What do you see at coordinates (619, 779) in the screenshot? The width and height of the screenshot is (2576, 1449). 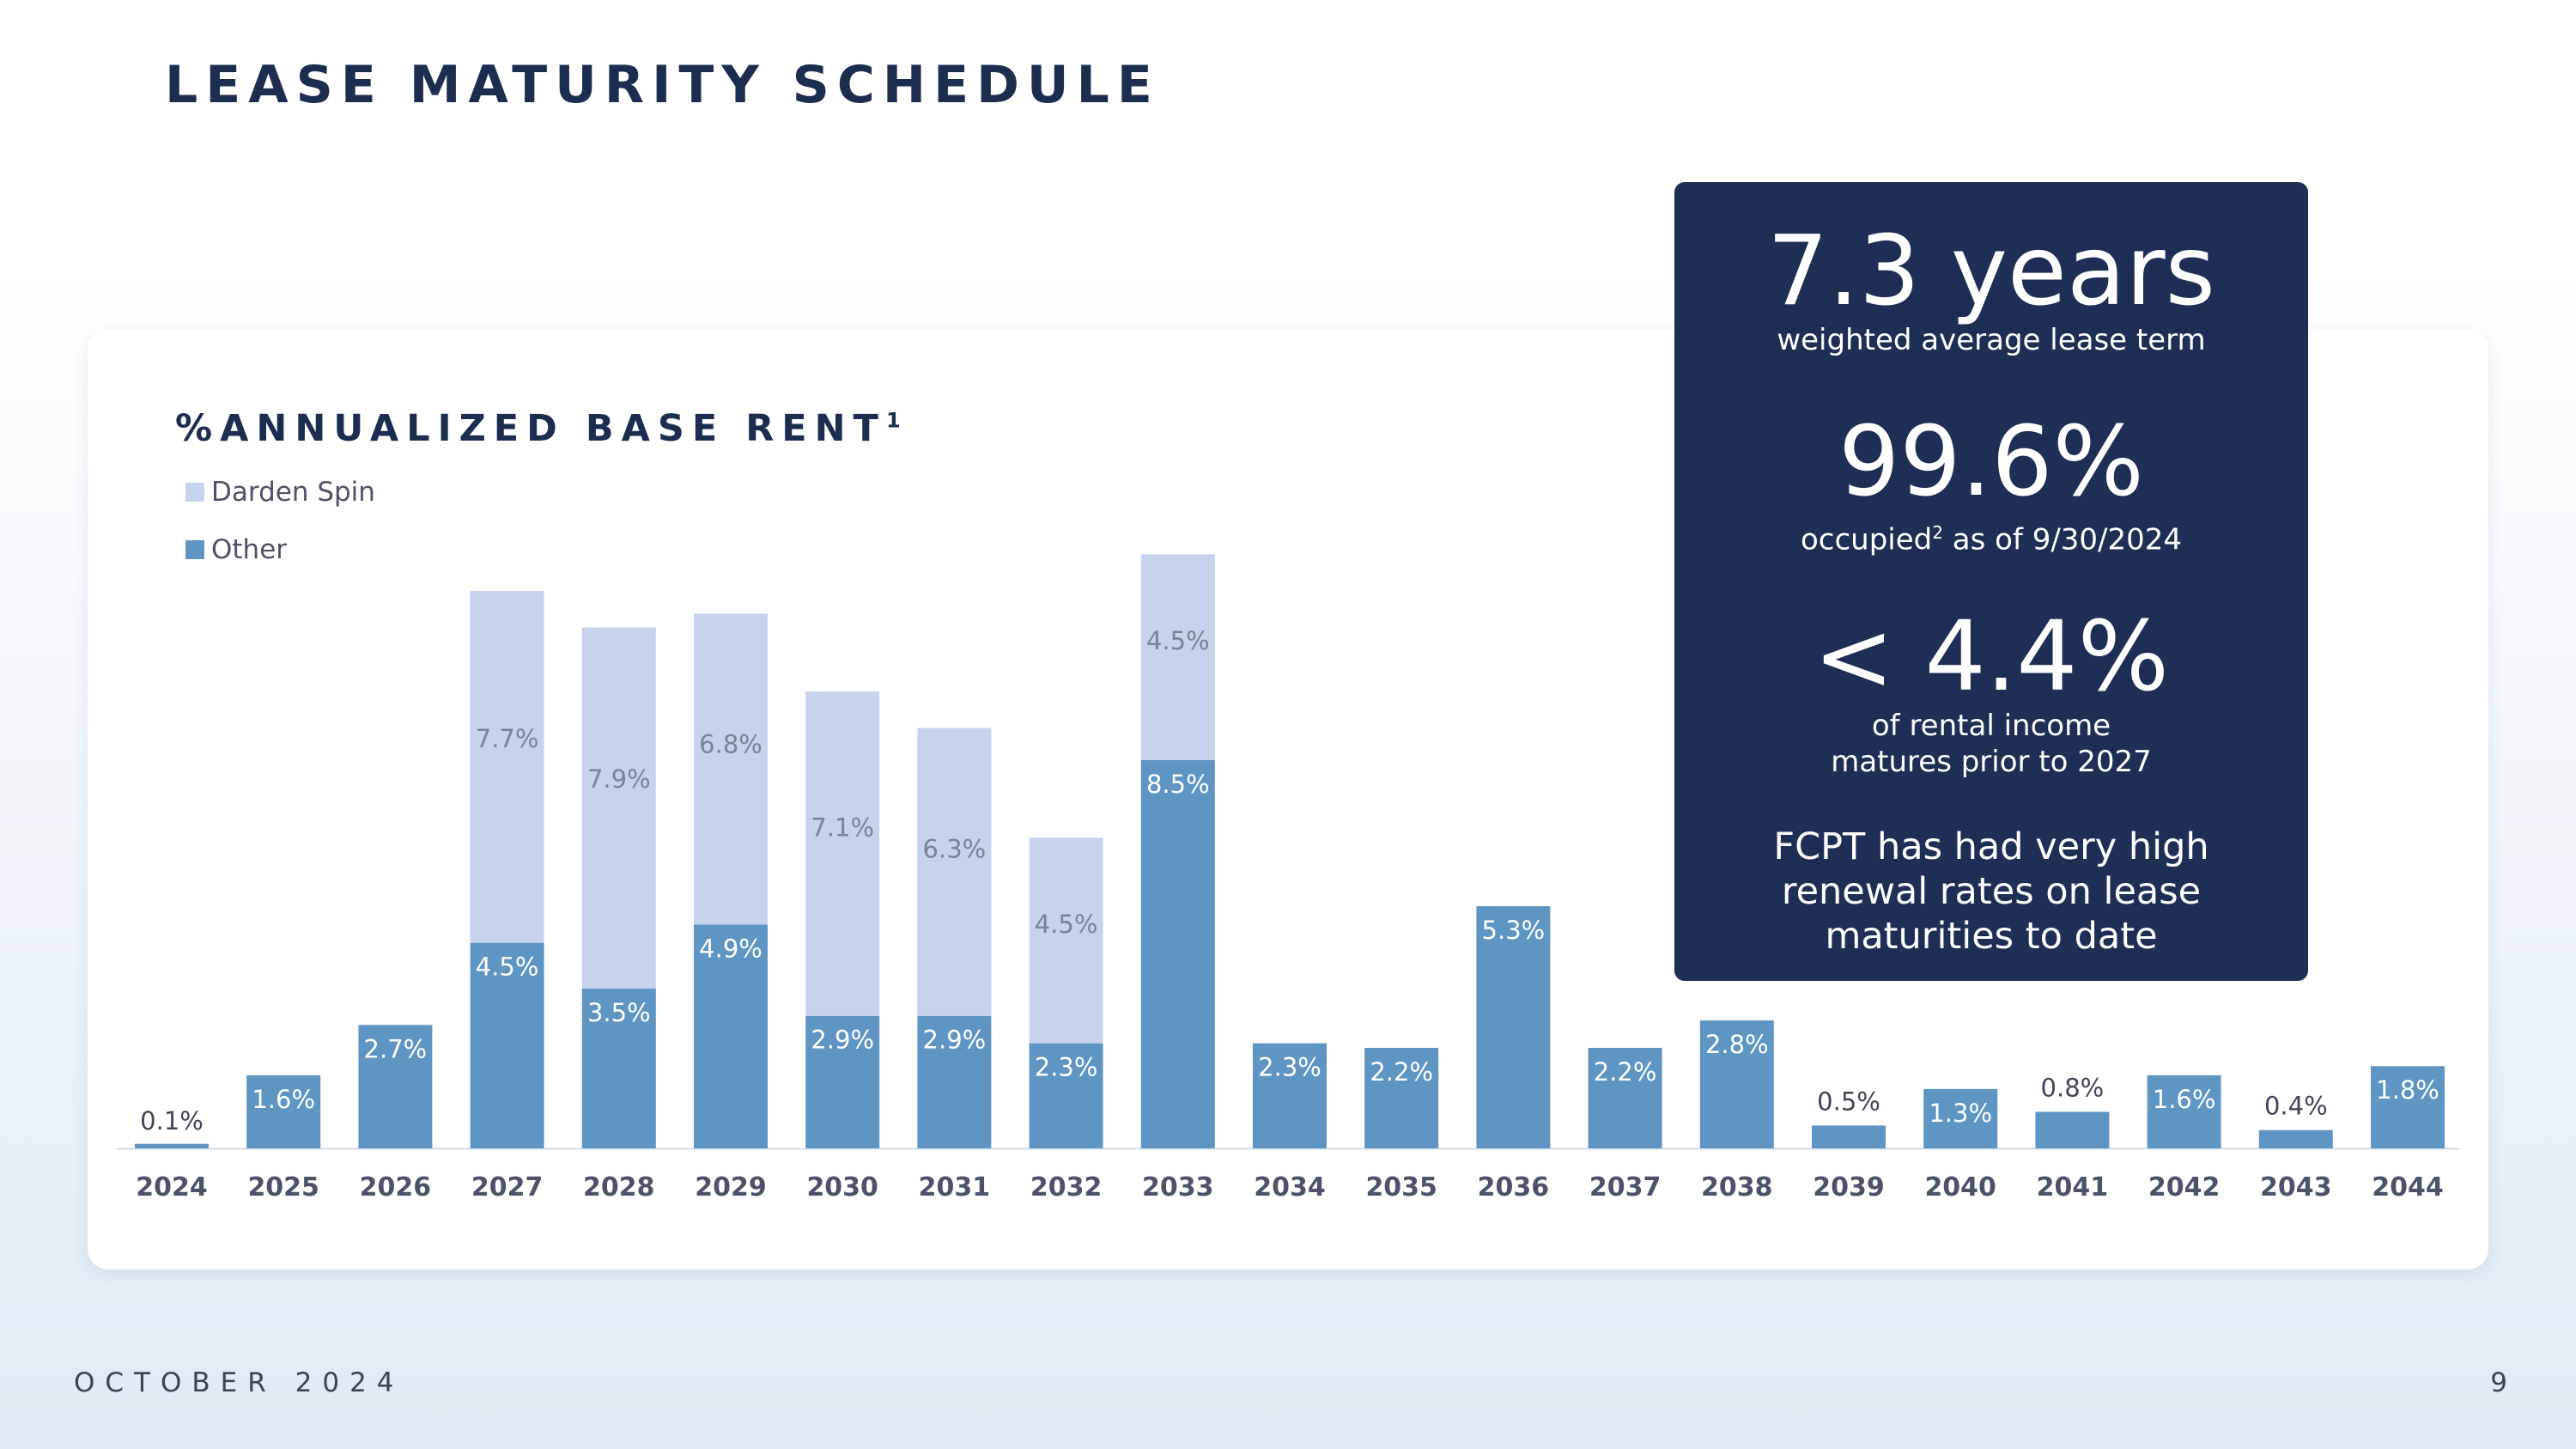 I see `bar-label-darden-2028: 7.9%` at bounding box center [619, 779].